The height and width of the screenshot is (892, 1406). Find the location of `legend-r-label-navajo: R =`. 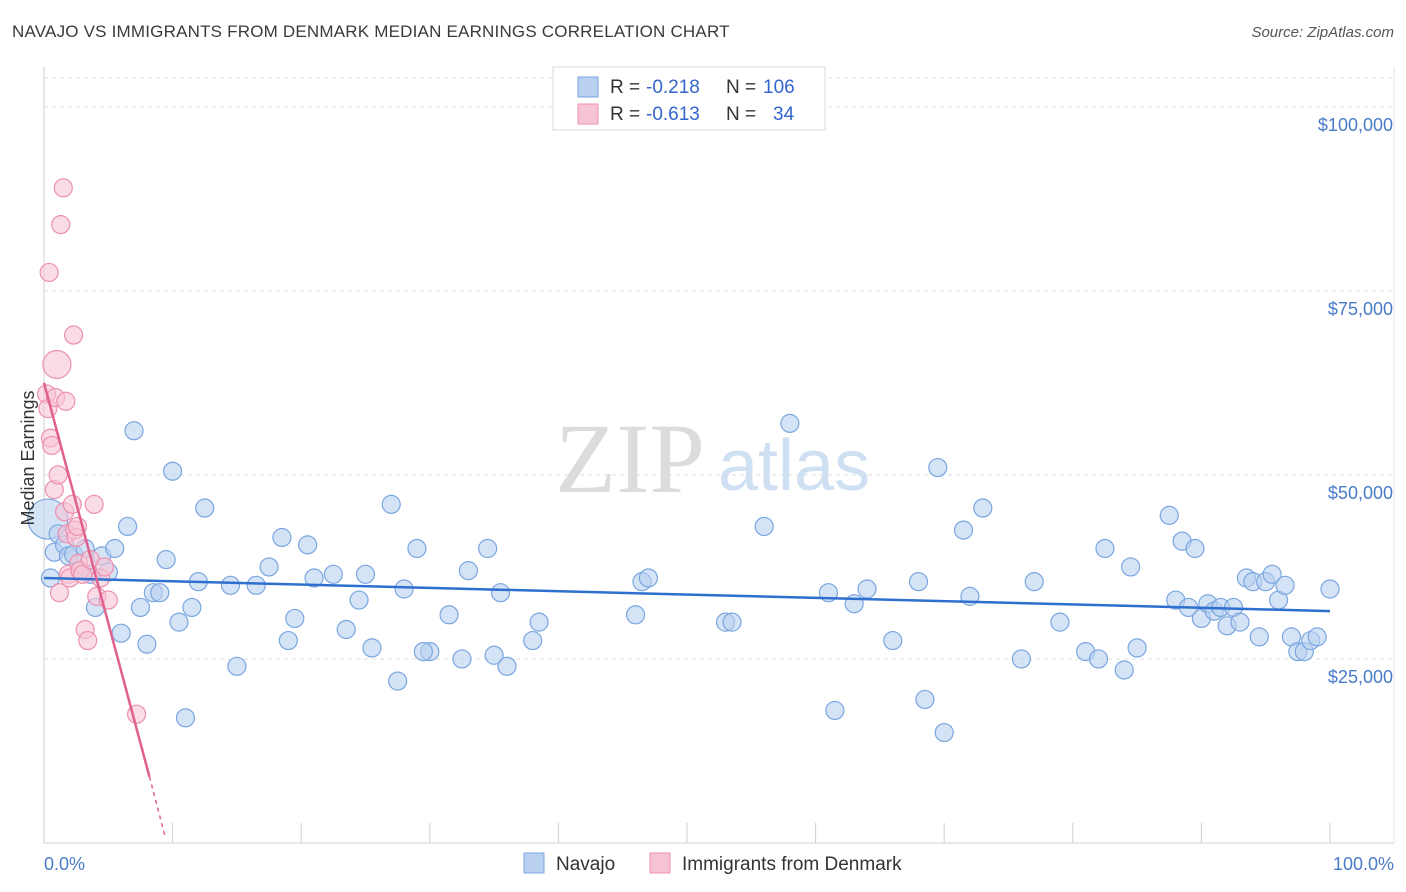

legend-r-label-navajo: R = is located at coordinates (625, 87).